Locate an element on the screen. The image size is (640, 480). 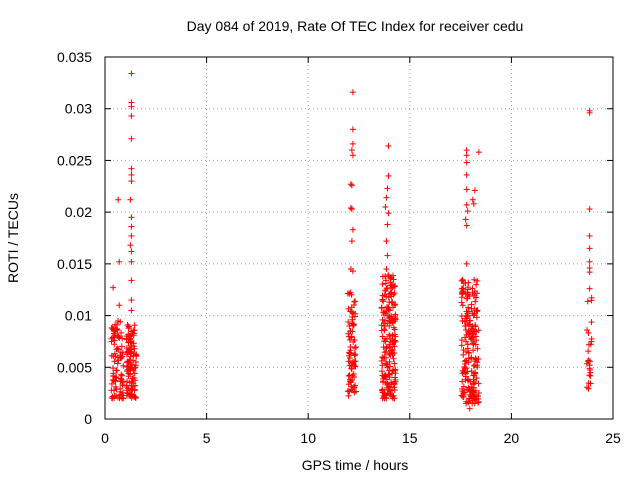
y-tick-label: 0.02 is located at coordinates (78, 212).